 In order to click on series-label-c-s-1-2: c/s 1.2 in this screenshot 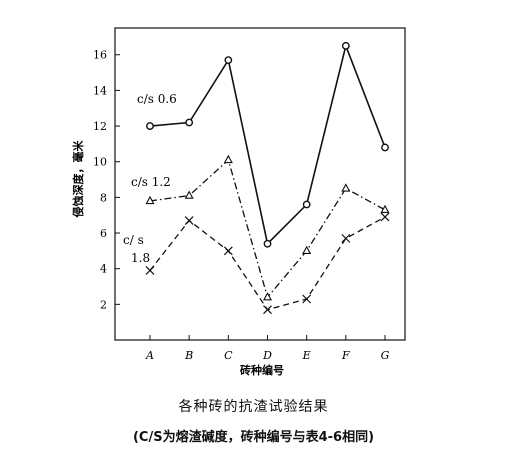, I will do `click(151, 182)`.